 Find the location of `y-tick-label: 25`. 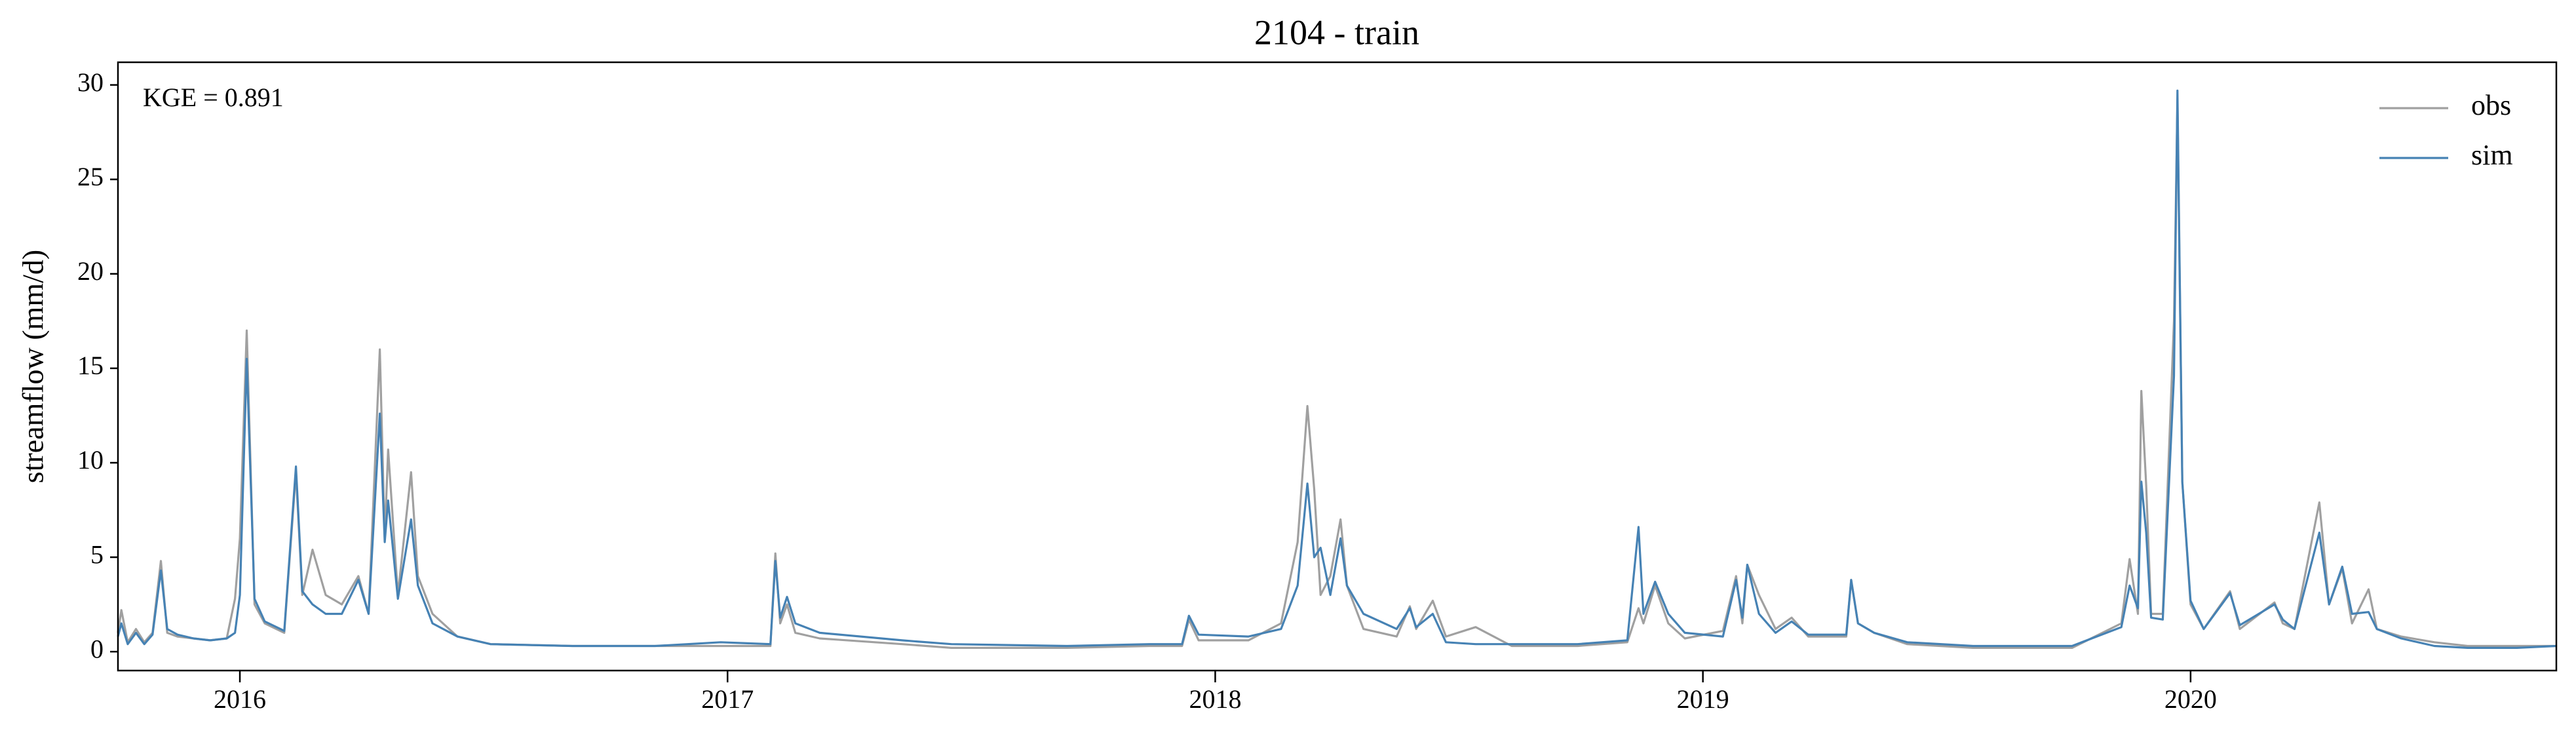

y-tick-label: 25 is located at coordinates (90, 176).